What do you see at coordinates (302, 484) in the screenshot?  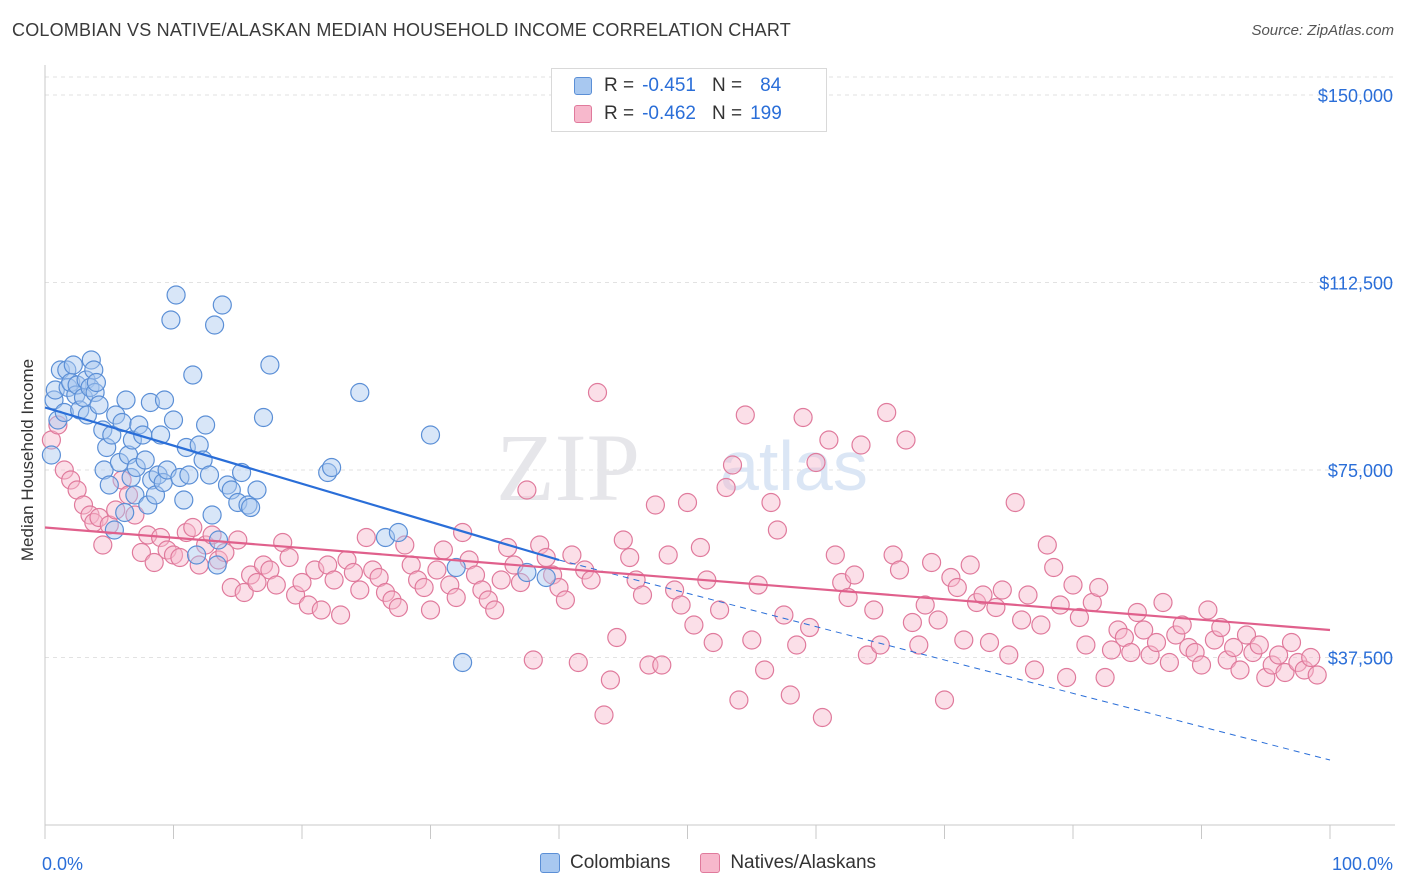 I see `colombians-trend-line` at bounding box center [302, 484].